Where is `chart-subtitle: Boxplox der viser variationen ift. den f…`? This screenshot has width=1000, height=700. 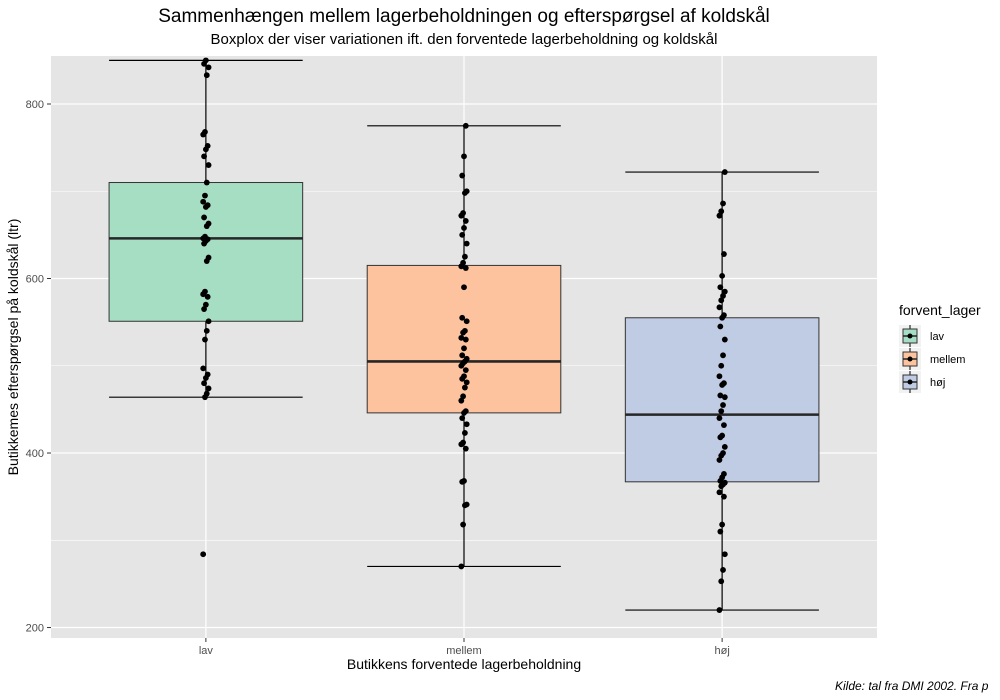 chart-subtitle: Boxplox der viser variationen ift. den f… is located at coordinates (464, 39).